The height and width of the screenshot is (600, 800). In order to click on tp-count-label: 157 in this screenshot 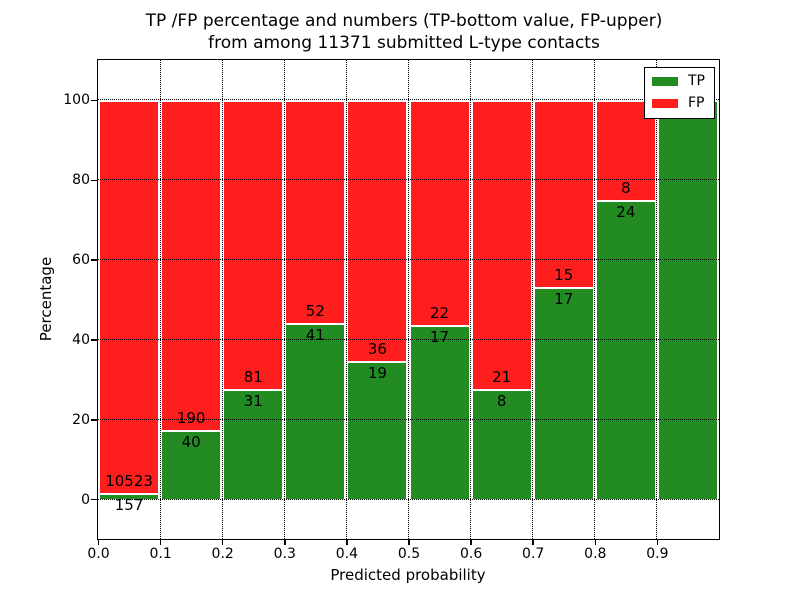, I will do `click(129, 505)`.